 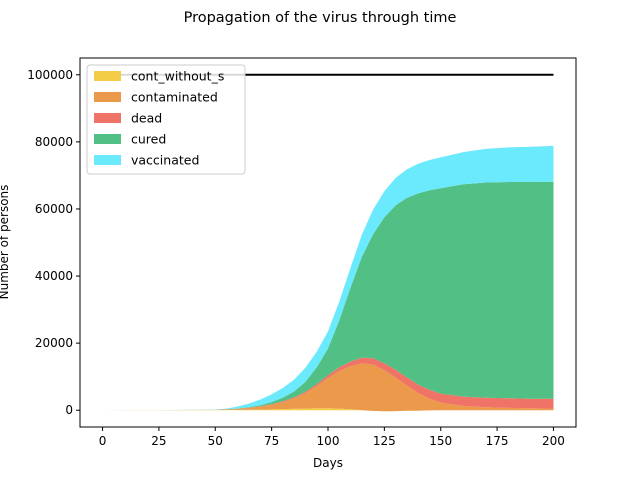 What do you see at coordinates (54, 276) in the screenshot?
I see `y-tick-label: 40000` at bounding box center [54, 276].